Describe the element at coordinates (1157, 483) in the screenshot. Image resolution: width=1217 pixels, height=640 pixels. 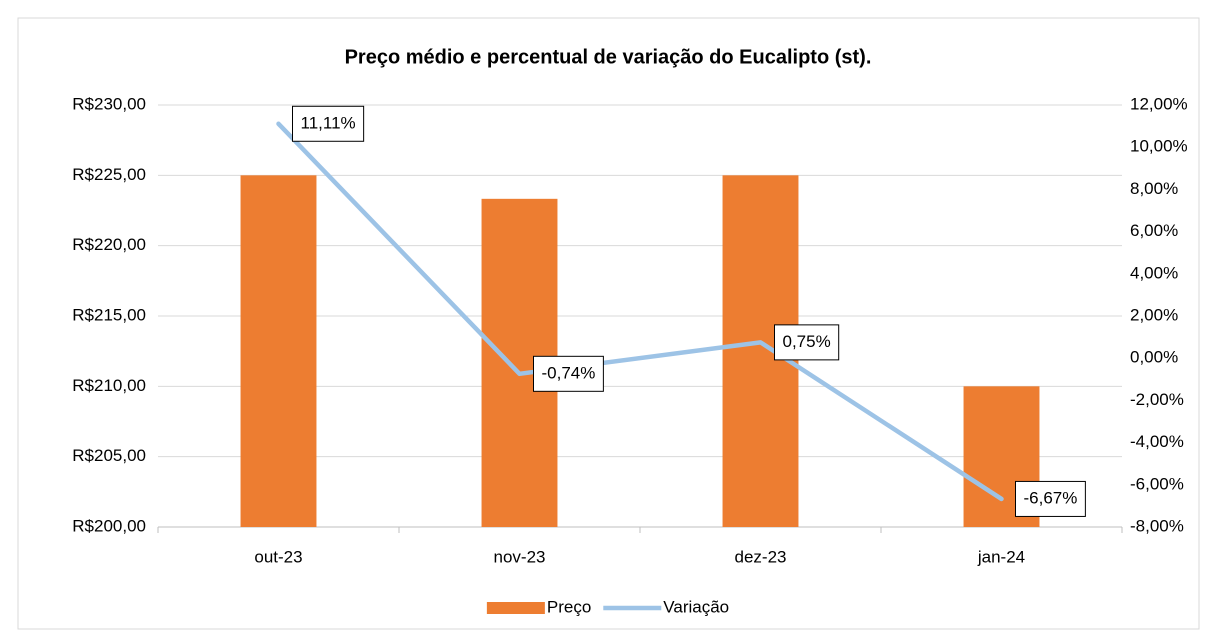
I see `y2-tick-label: -6,00%` at that location.